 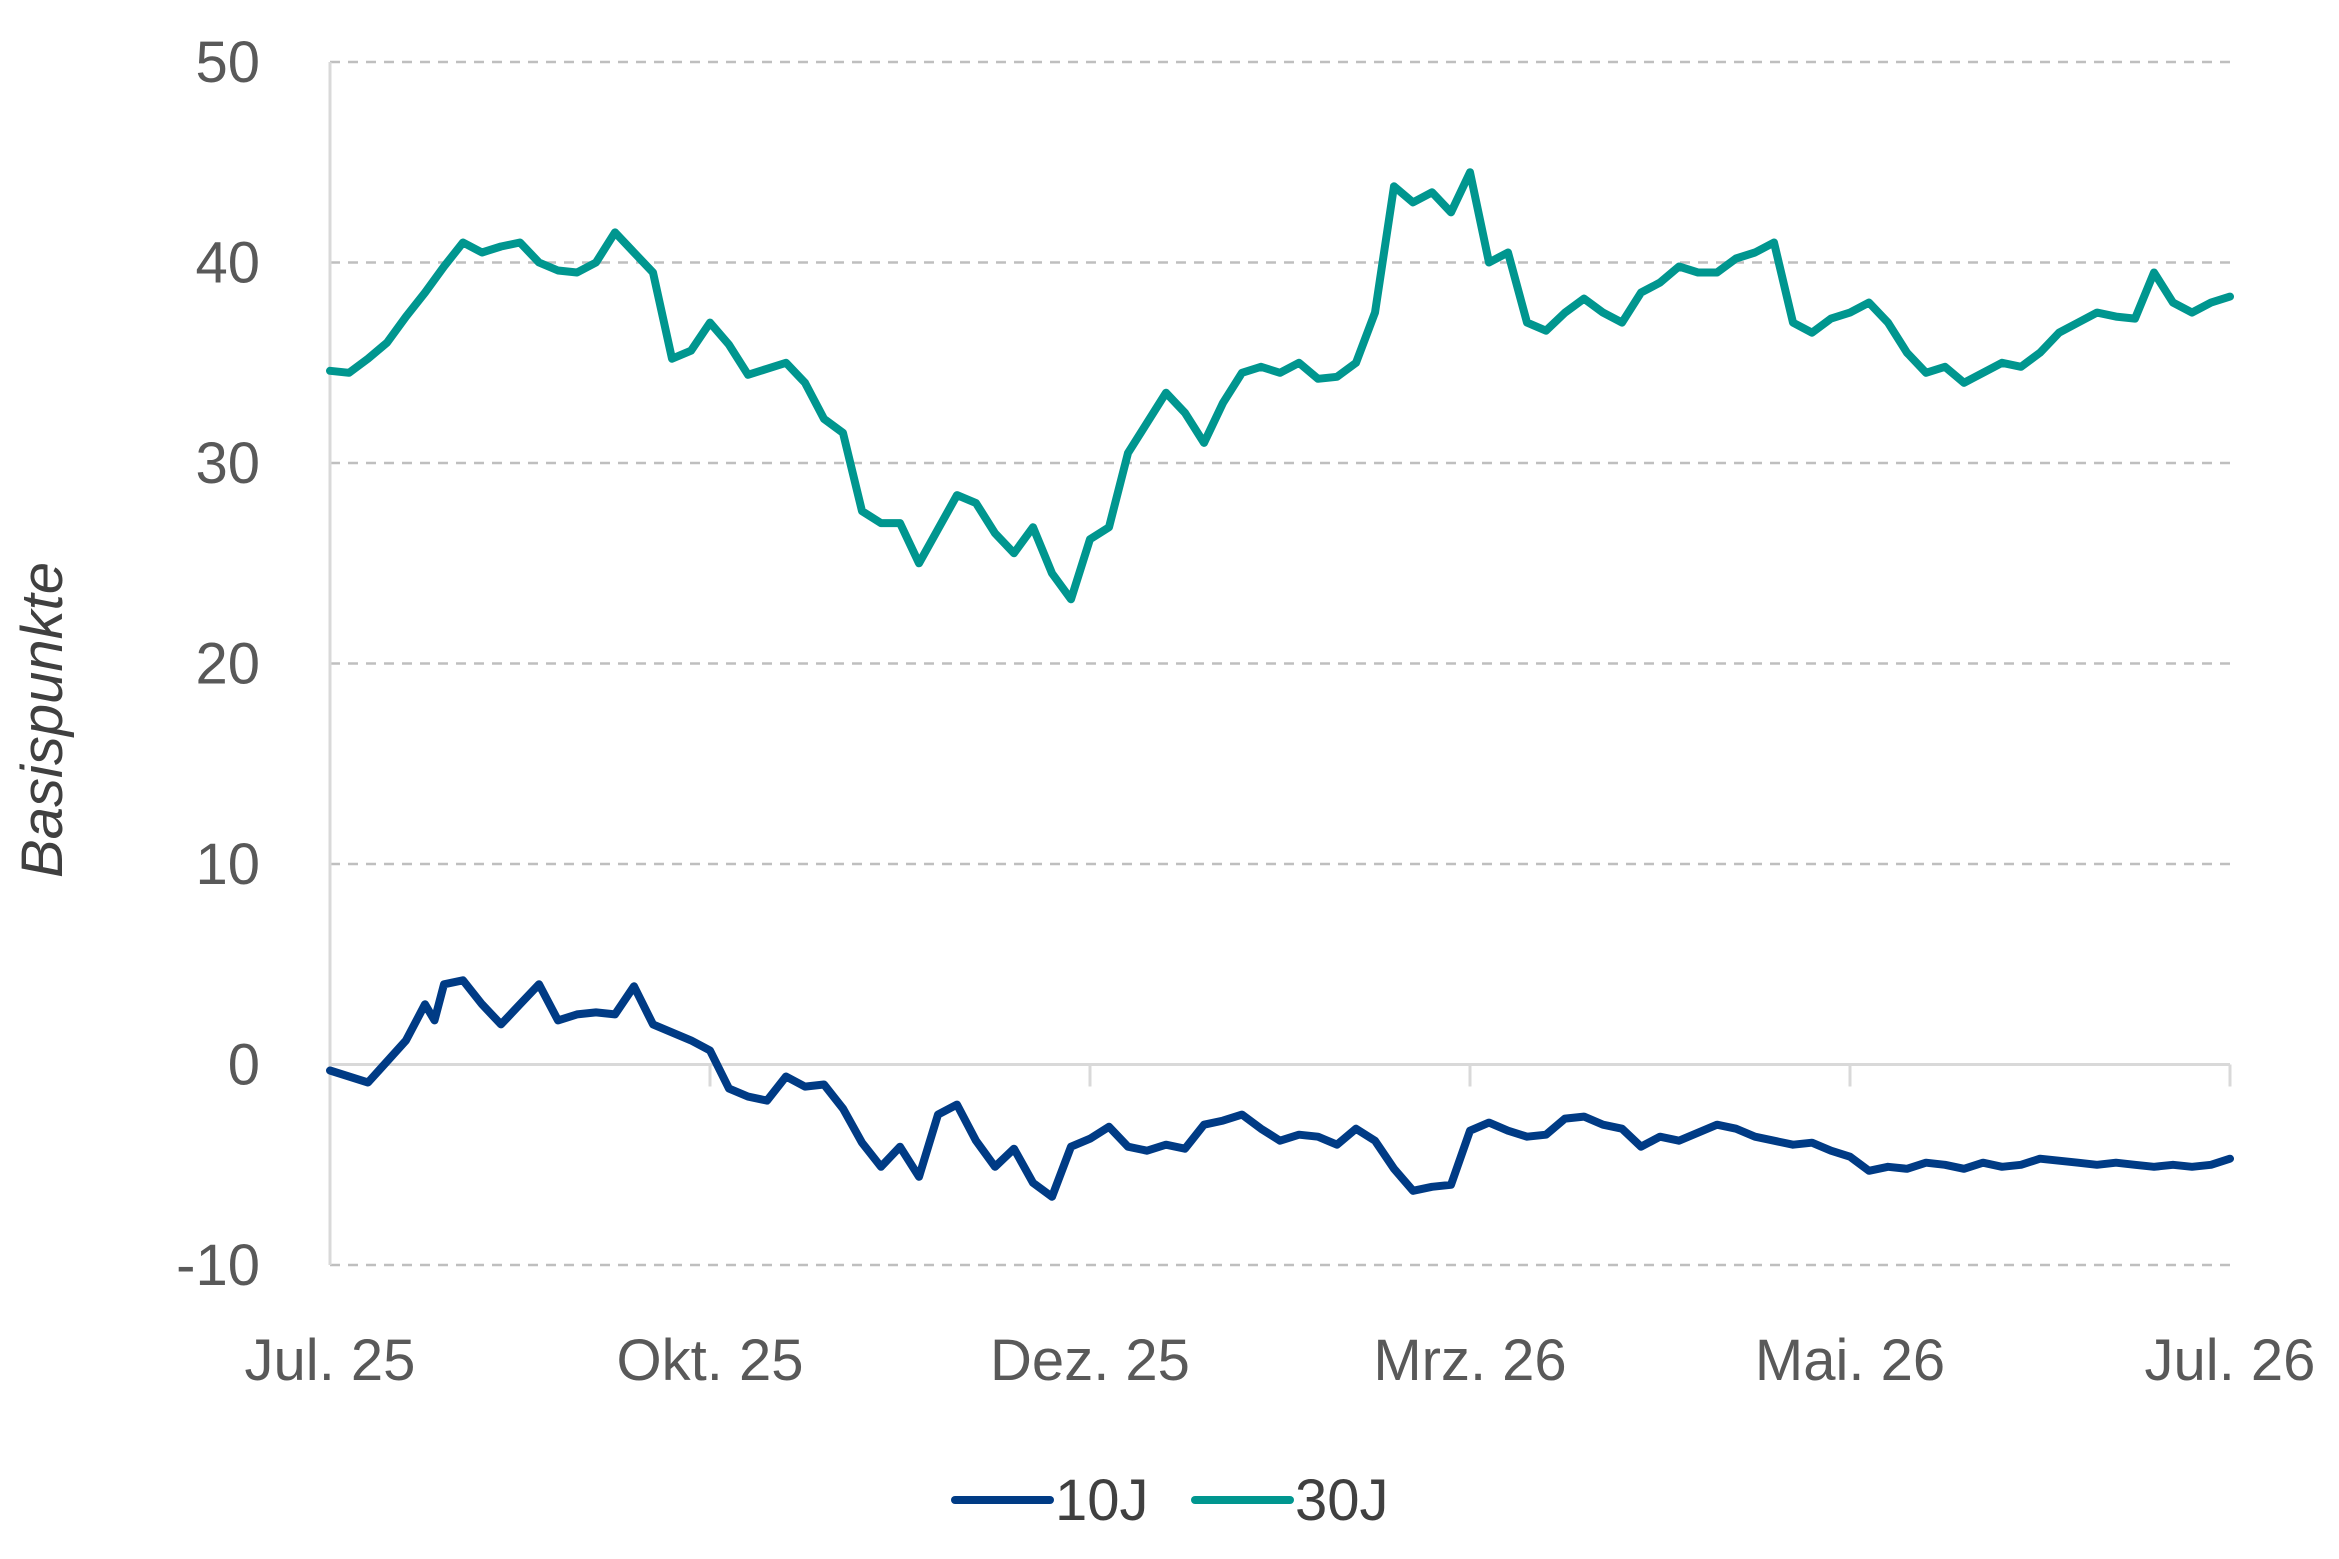 I want to click on x-tick-label: Jul. 25, so click(x=330, y=1360).